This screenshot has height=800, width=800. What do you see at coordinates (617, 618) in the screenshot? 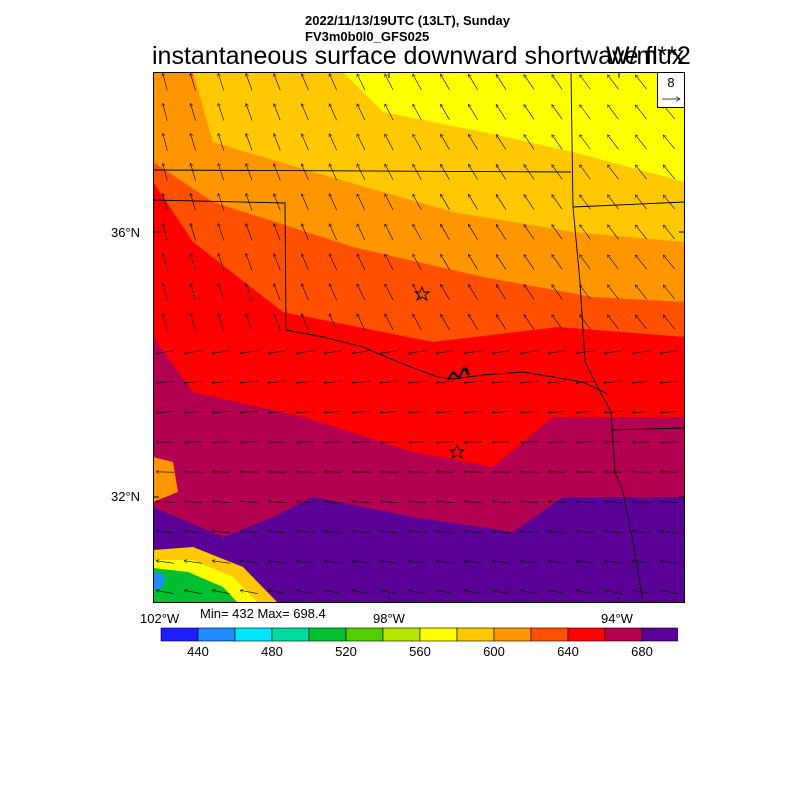
I see `lon-label-94w: 94°W` at bounding box center [617, 618].